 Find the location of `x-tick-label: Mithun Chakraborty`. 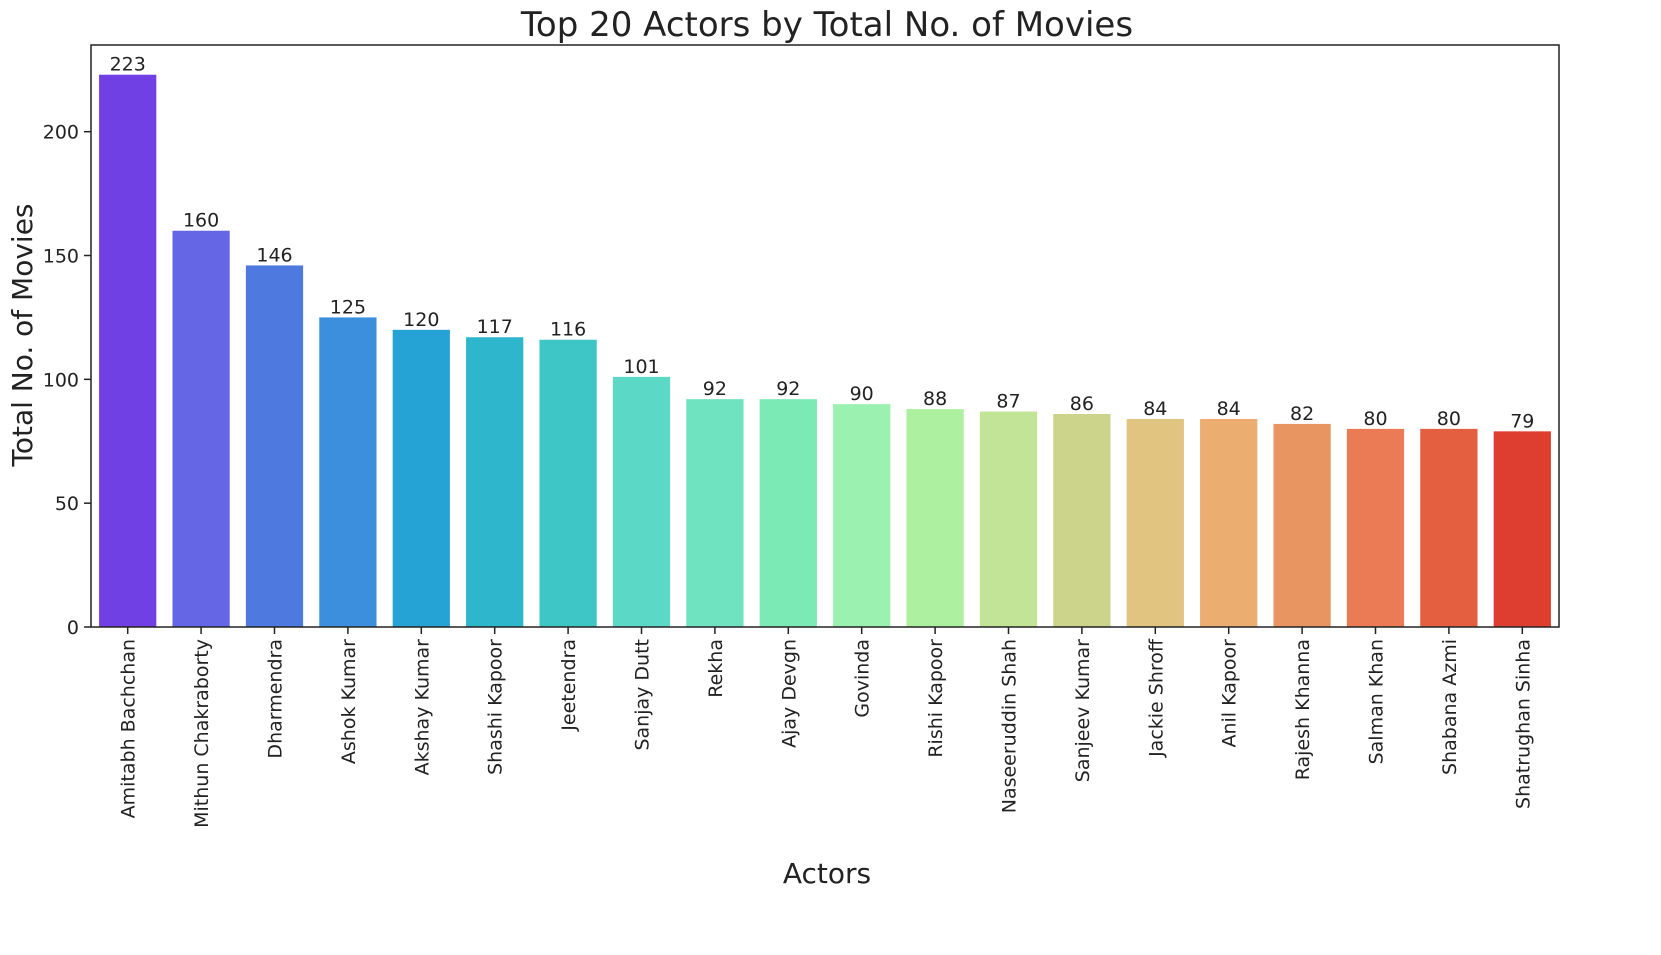

x-tick-label: Mithun Chakraborty is located at coordinates (202, 733).